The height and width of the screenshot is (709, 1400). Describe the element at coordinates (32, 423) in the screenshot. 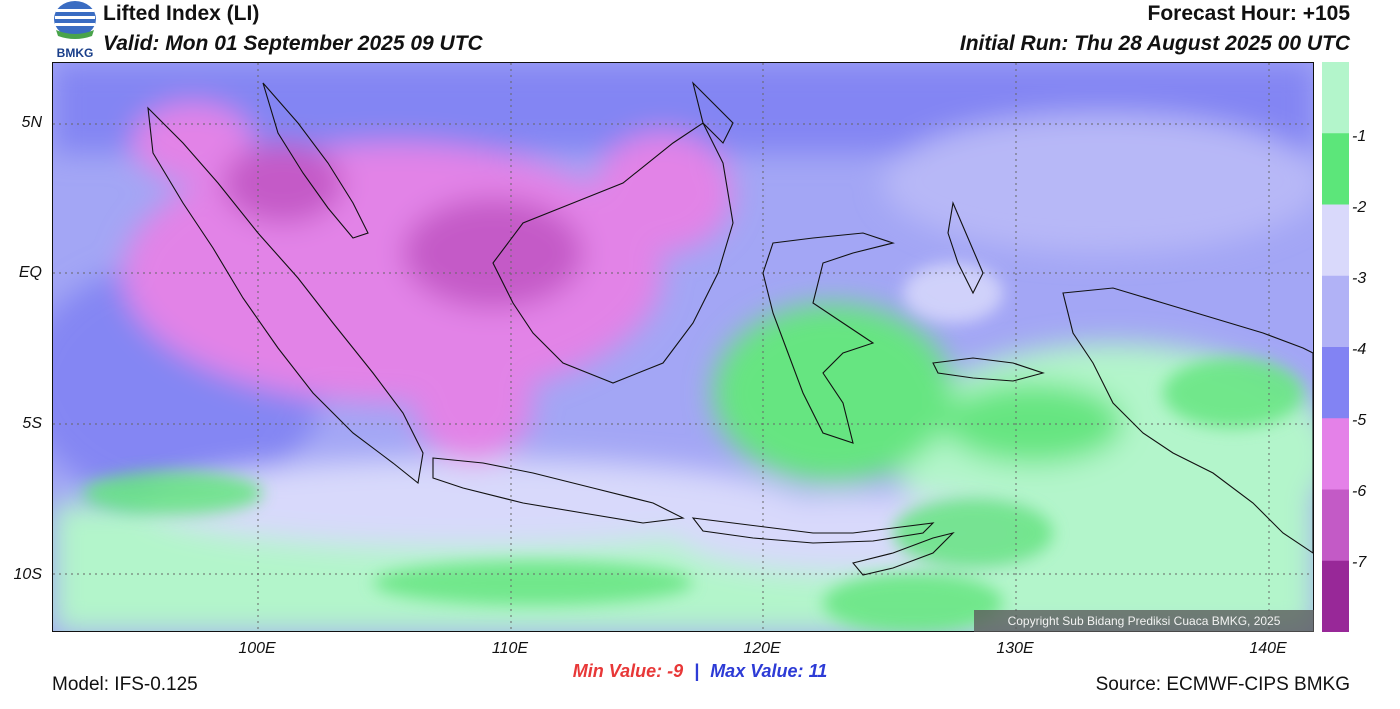

I see `lat-label-5s: 5S` at that location.